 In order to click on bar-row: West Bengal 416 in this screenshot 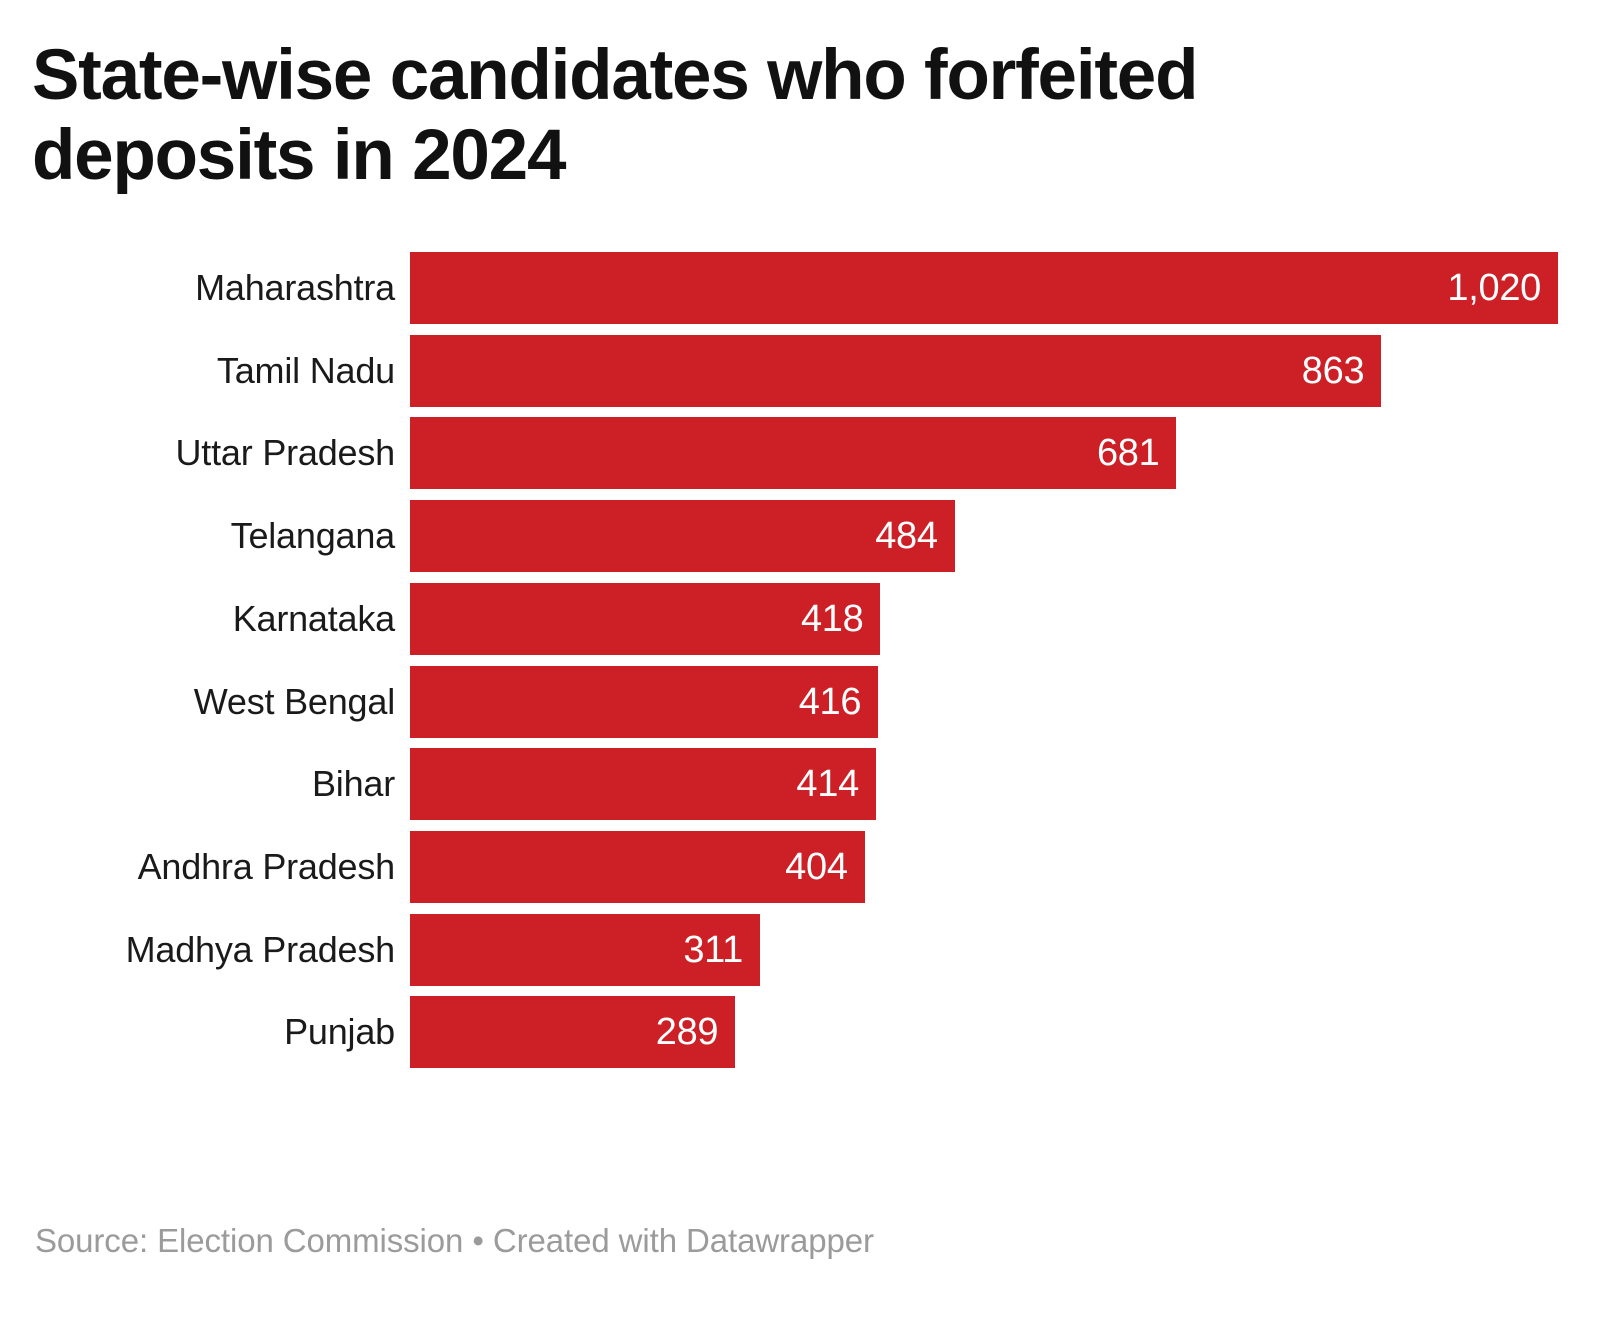, I will do `click(800, 701)`.